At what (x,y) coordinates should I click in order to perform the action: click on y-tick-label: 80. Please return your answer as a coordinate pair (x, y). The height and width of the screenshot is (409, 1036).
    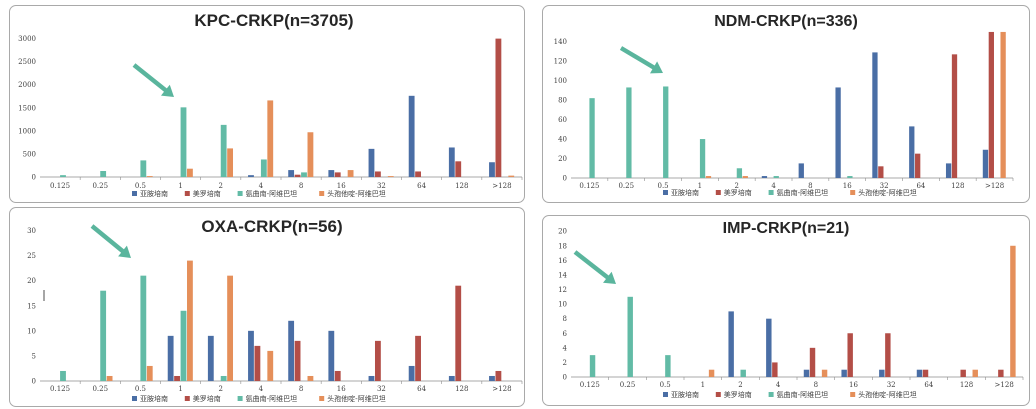
    Looking at the image, I should click on (562, 101).